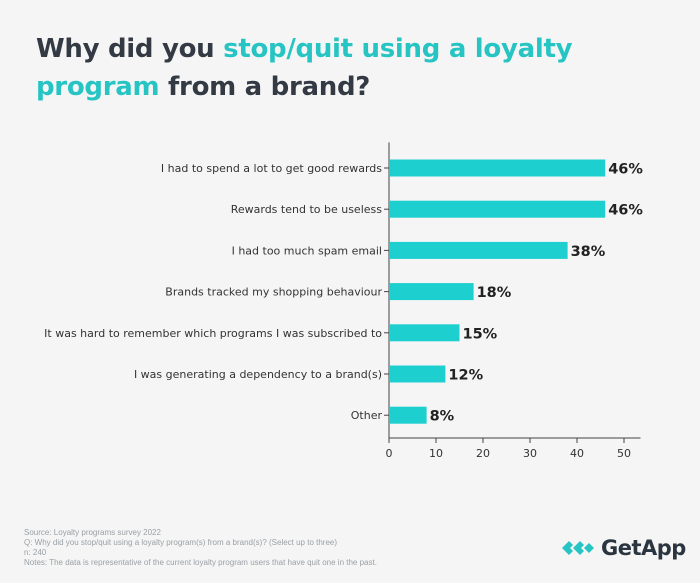 This screenshot has height=583, width=700. I want to click on footnote-source: Source: Loyalty programs survey 2022, so click(92, 532).